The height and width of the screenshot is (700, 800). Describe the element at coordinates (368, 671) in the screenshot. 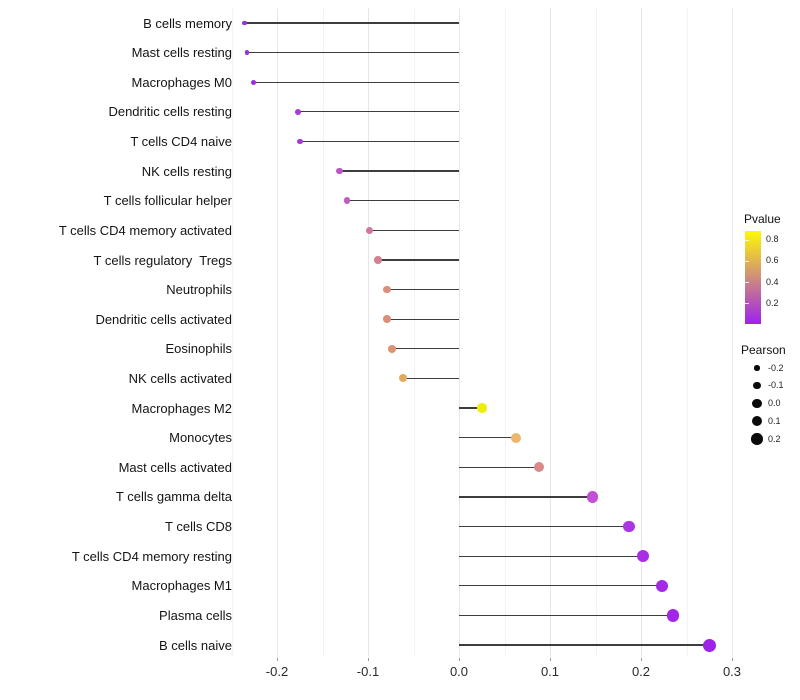

I see `x-axis-tick-label: -0.1` at that location.